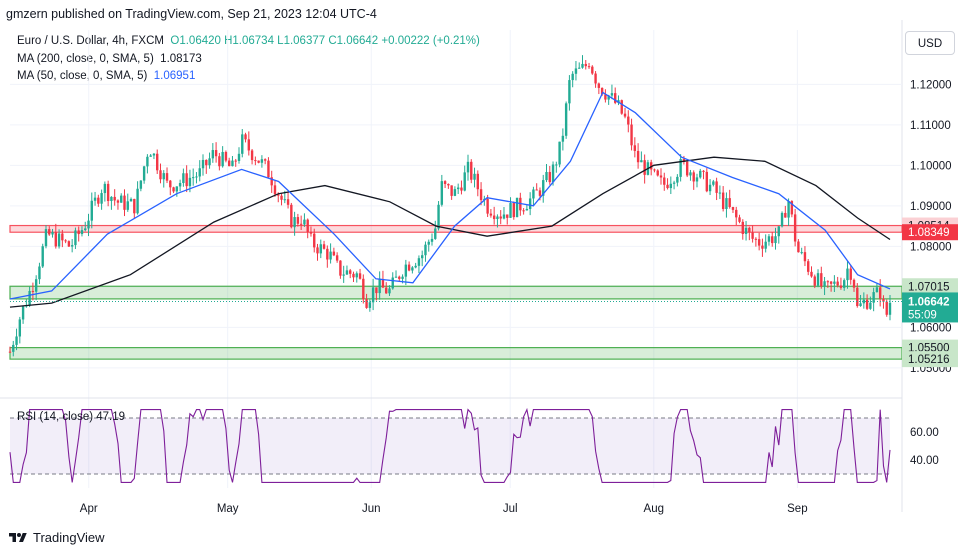  I want to click on ma200-legend: MA (200, close, 0, SMA, 5) 1.08173, so click(109, 59).